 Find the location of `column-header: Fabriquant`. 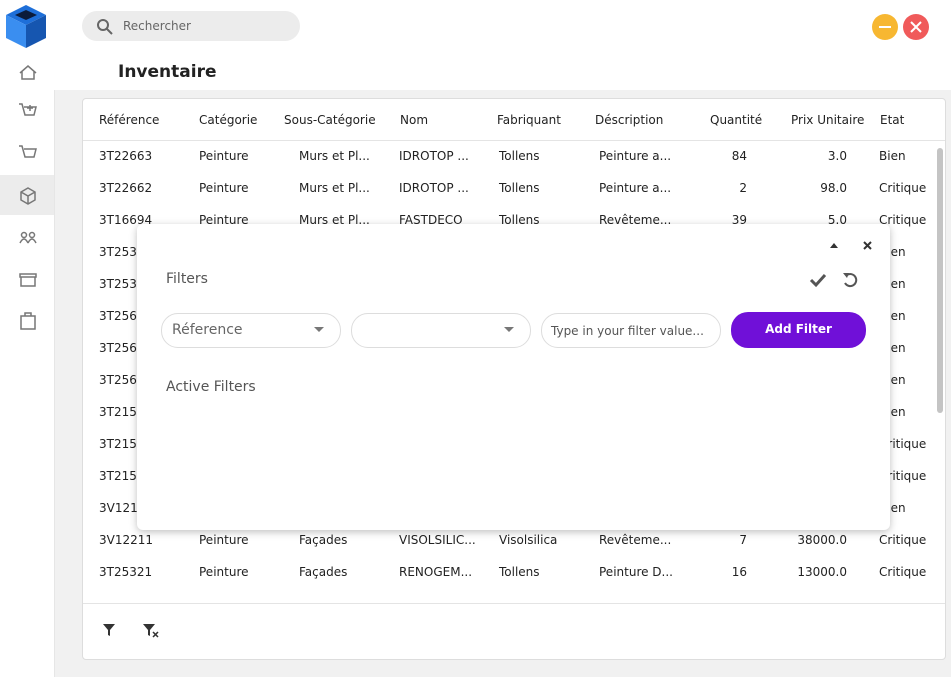

column-header: Fabriquant is located at coordinates (529, 120).